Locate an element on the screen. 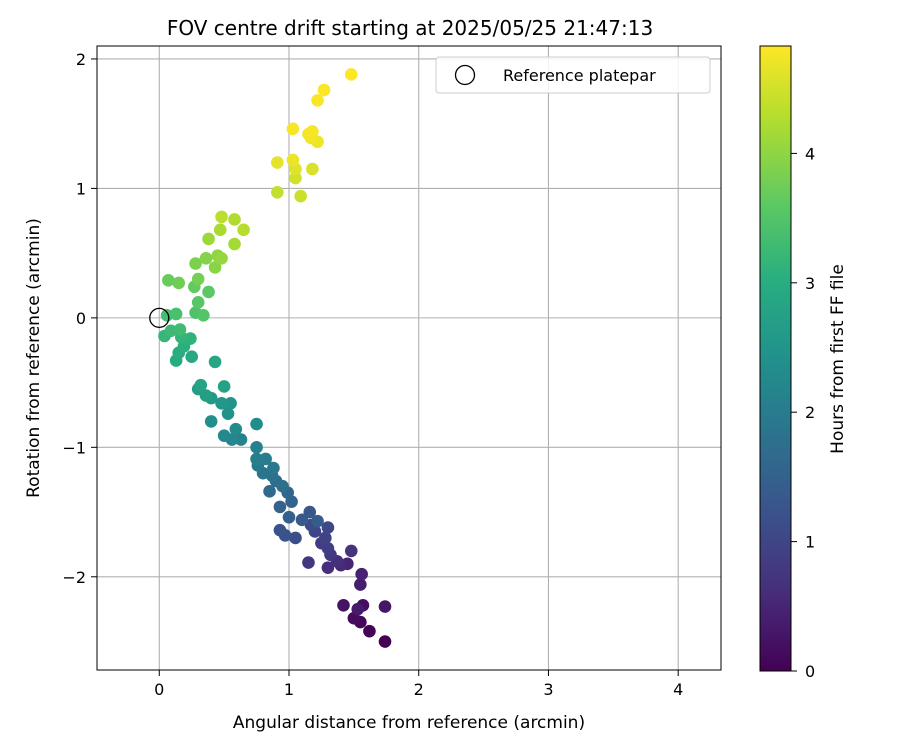  y-tick-label: −1 is located at coordinates (74, 447).